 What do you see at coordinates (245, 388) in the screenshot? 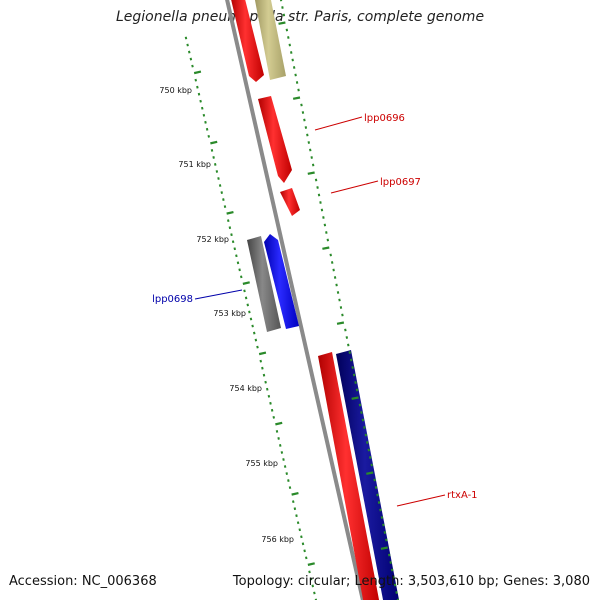
I see `tick-label-754: 754 kbp` at bounding box center [245, 388].